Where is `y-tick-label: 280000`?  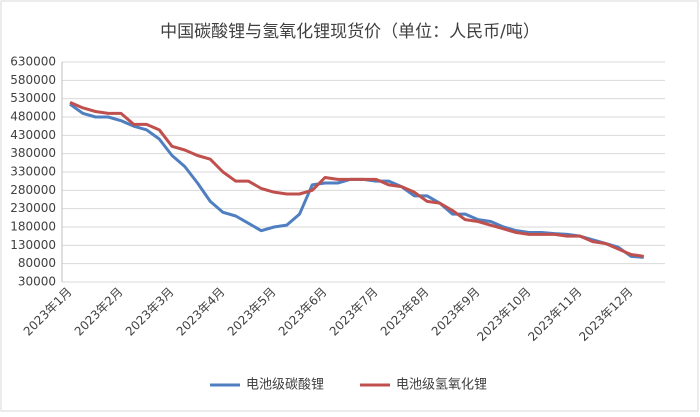
y-tick-label: 280000 is located at coordinates (33, 190).